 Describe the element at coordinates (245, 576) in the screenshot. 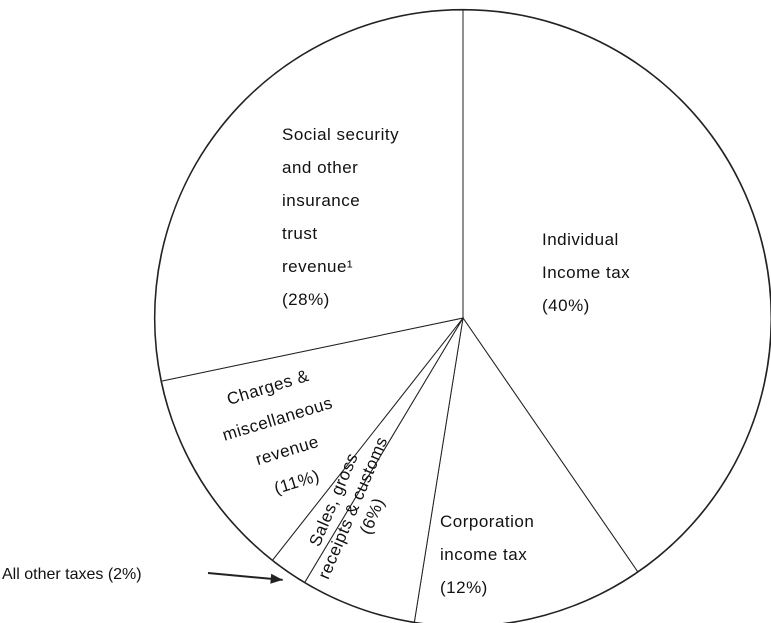

I see `annotation-arrow-line` at that location.